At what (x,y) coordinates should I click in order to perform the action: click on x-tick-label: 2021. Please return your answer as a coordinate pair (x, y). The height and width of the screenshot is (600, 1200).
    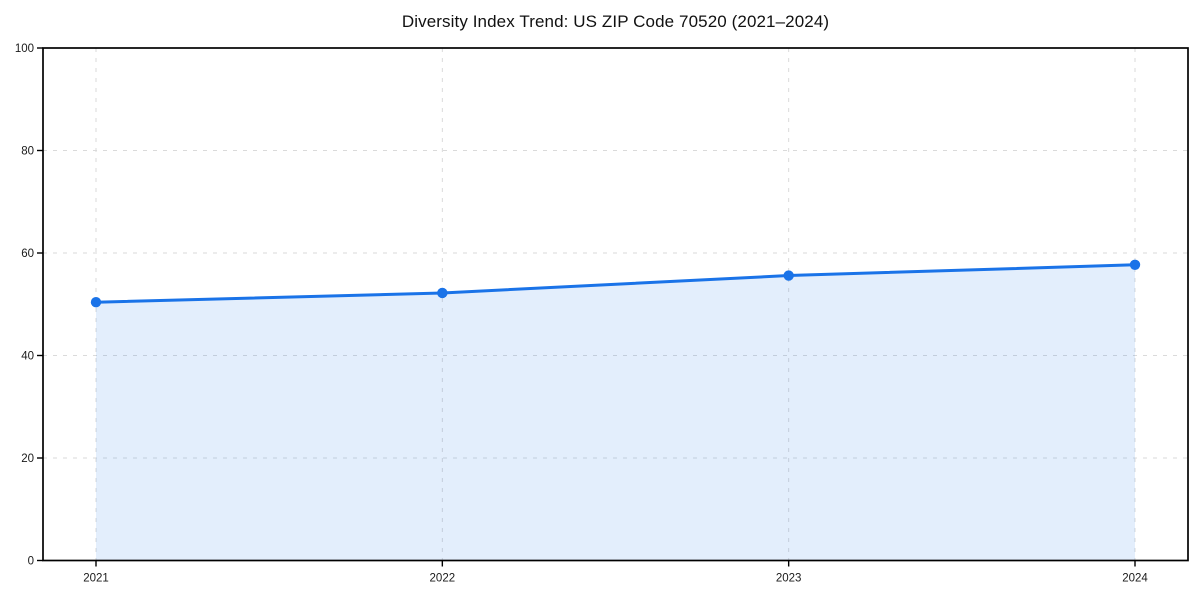
    Looking at the image, I should click on (96, 579).